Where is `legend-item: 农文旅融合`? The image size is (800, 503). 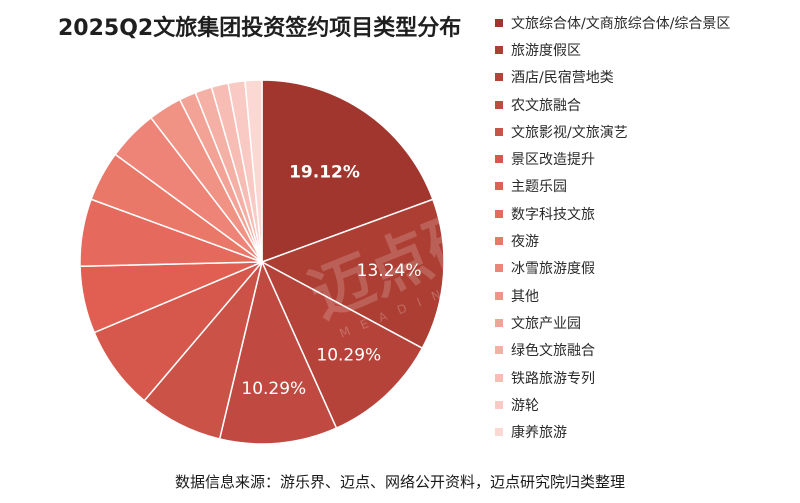 legend-item: 农文旅融合 is located at coordinates (645, 104).